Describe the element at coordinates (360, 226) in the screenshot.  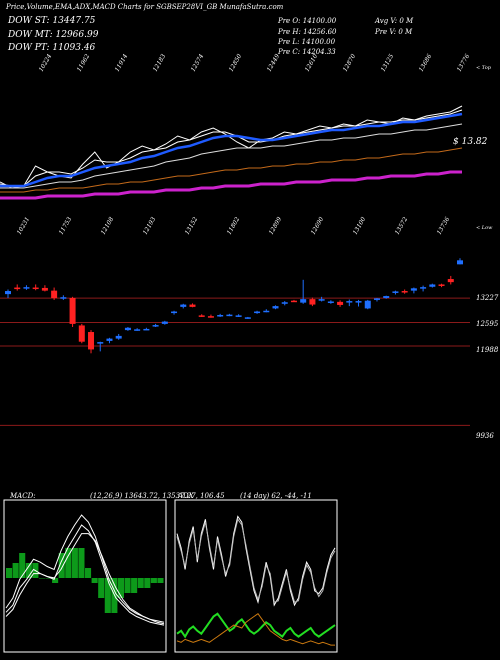
I see `price-top-label-9: 13100` at that location.